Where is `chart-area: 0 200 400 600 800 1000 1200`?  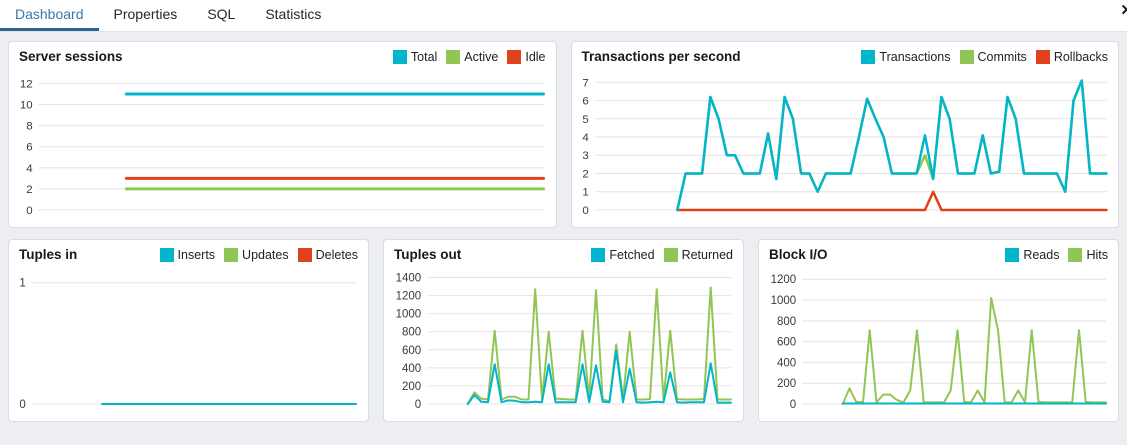 chart-area: 0 200 400 600 800 1000 1200 is located at coordinates (938, 343).